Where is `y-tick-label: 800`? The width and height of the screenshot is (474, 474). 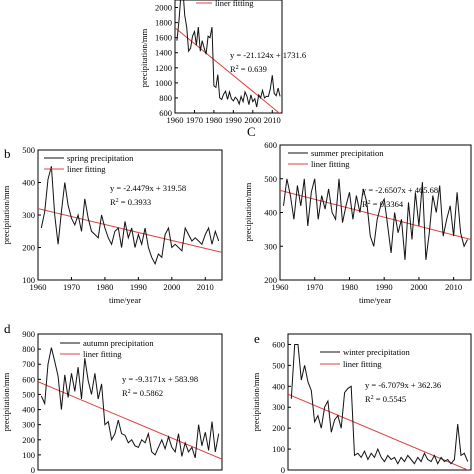
y-tick-label: 800 is located at coordinates (28, 349).